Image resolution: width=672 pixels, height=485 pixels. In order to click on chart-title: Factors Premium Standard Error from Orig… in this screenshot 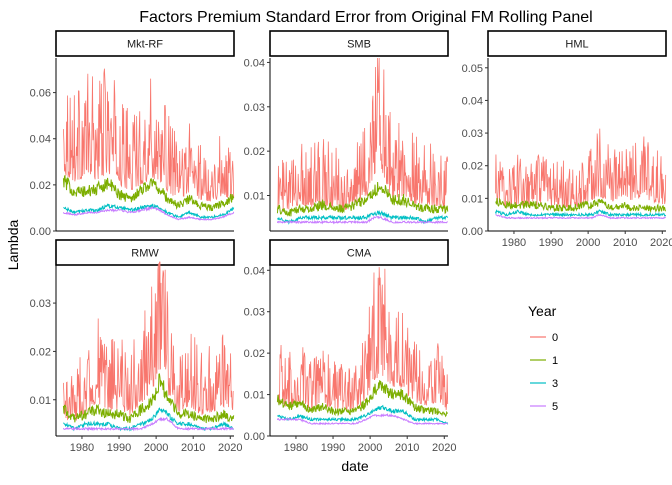, I will do `click(365, 17)`.